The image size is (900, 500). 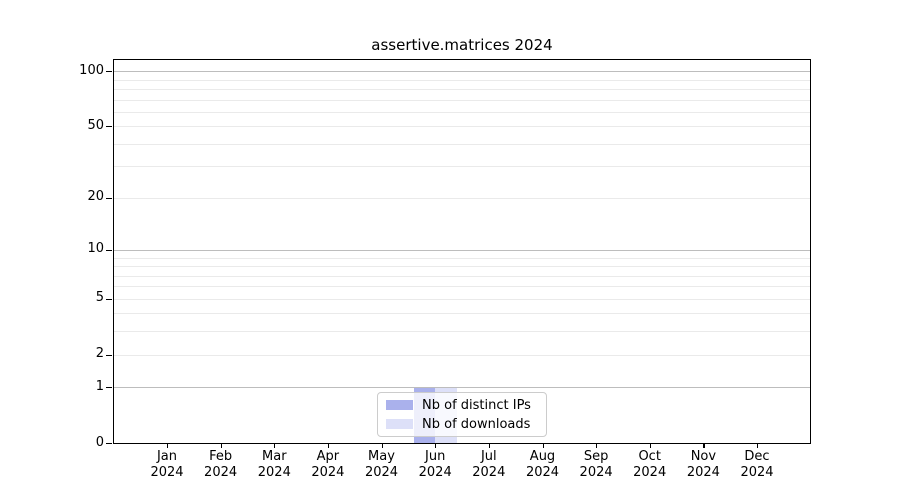 I want to click on x-tick-label-sep: Sep 2024, so click(x=596, y=464).